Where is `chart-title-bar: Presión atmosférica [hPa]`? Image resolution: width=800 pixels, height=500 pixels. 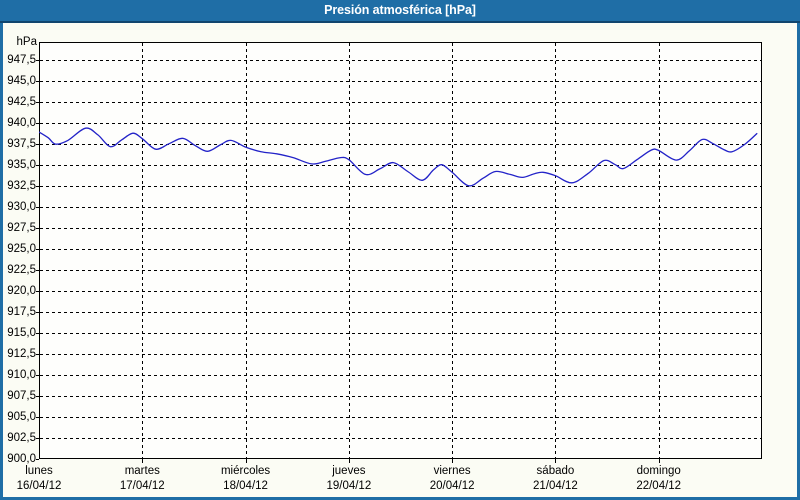
chart-title-bar: Presión atmosférica [hPa] is located at coordinates (400, 11).